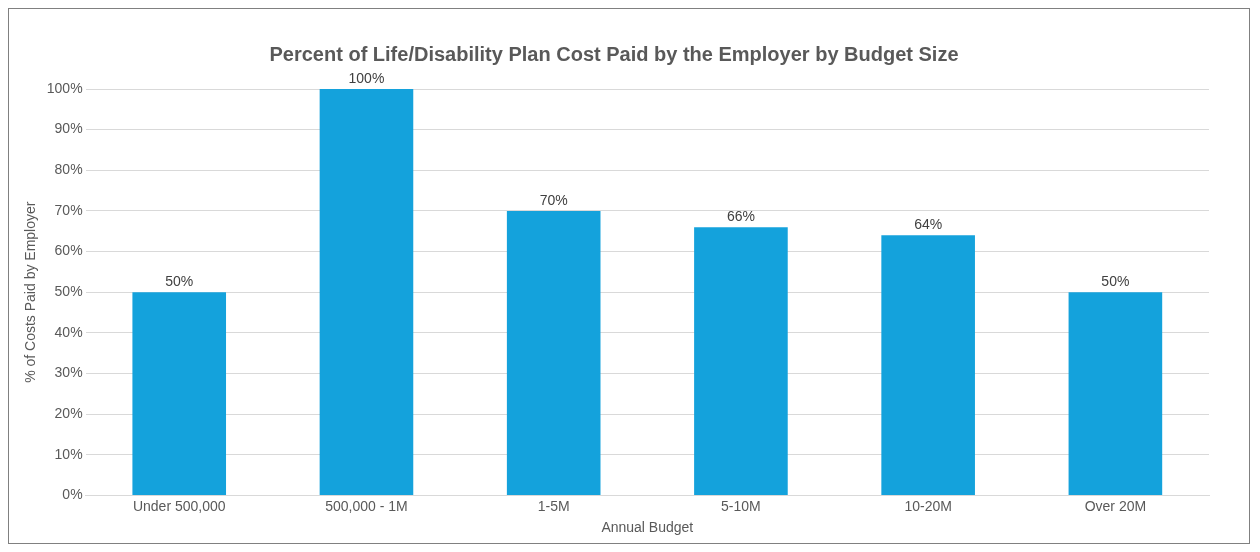 Image resolution: width=1260 pixels, height=552 pixels. Describe the element at coordinates (741, 505) in the screenshot. I see `x-tick-label: 5-10M` at that location.